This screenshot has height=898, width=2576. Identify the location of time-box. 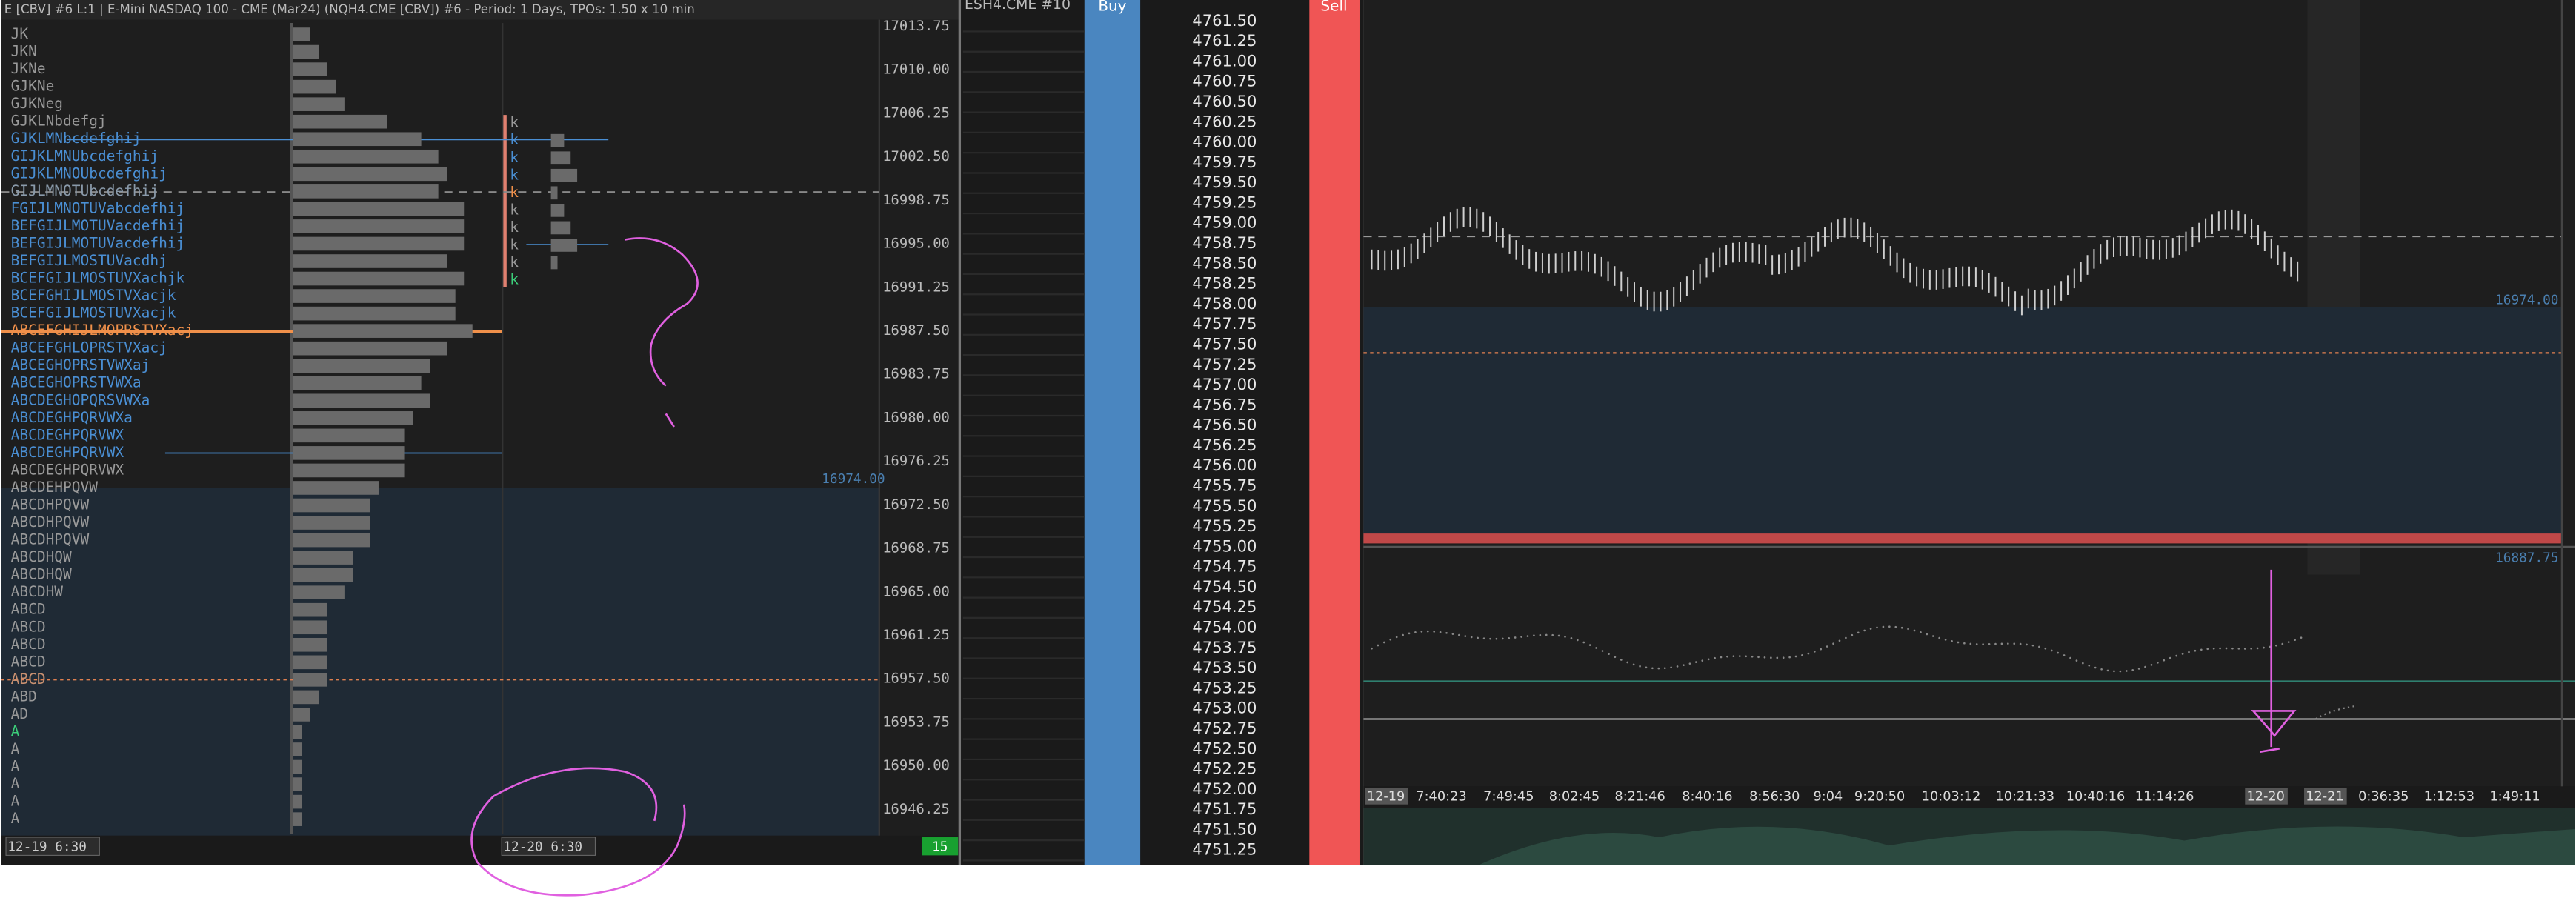
(2325, 797).